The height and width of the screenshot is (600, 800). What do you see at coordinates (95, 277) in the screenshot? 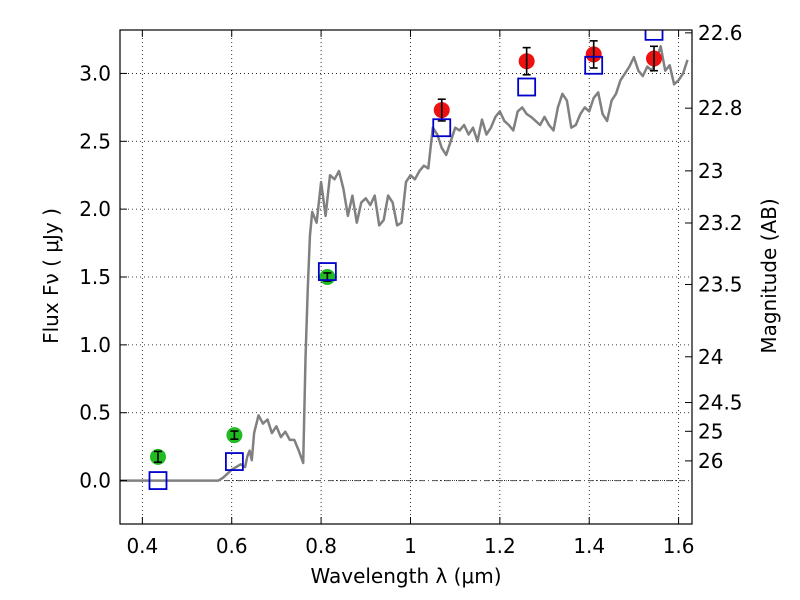
I see `y-tick-label: 1.5` at bounding box center [95, 277].